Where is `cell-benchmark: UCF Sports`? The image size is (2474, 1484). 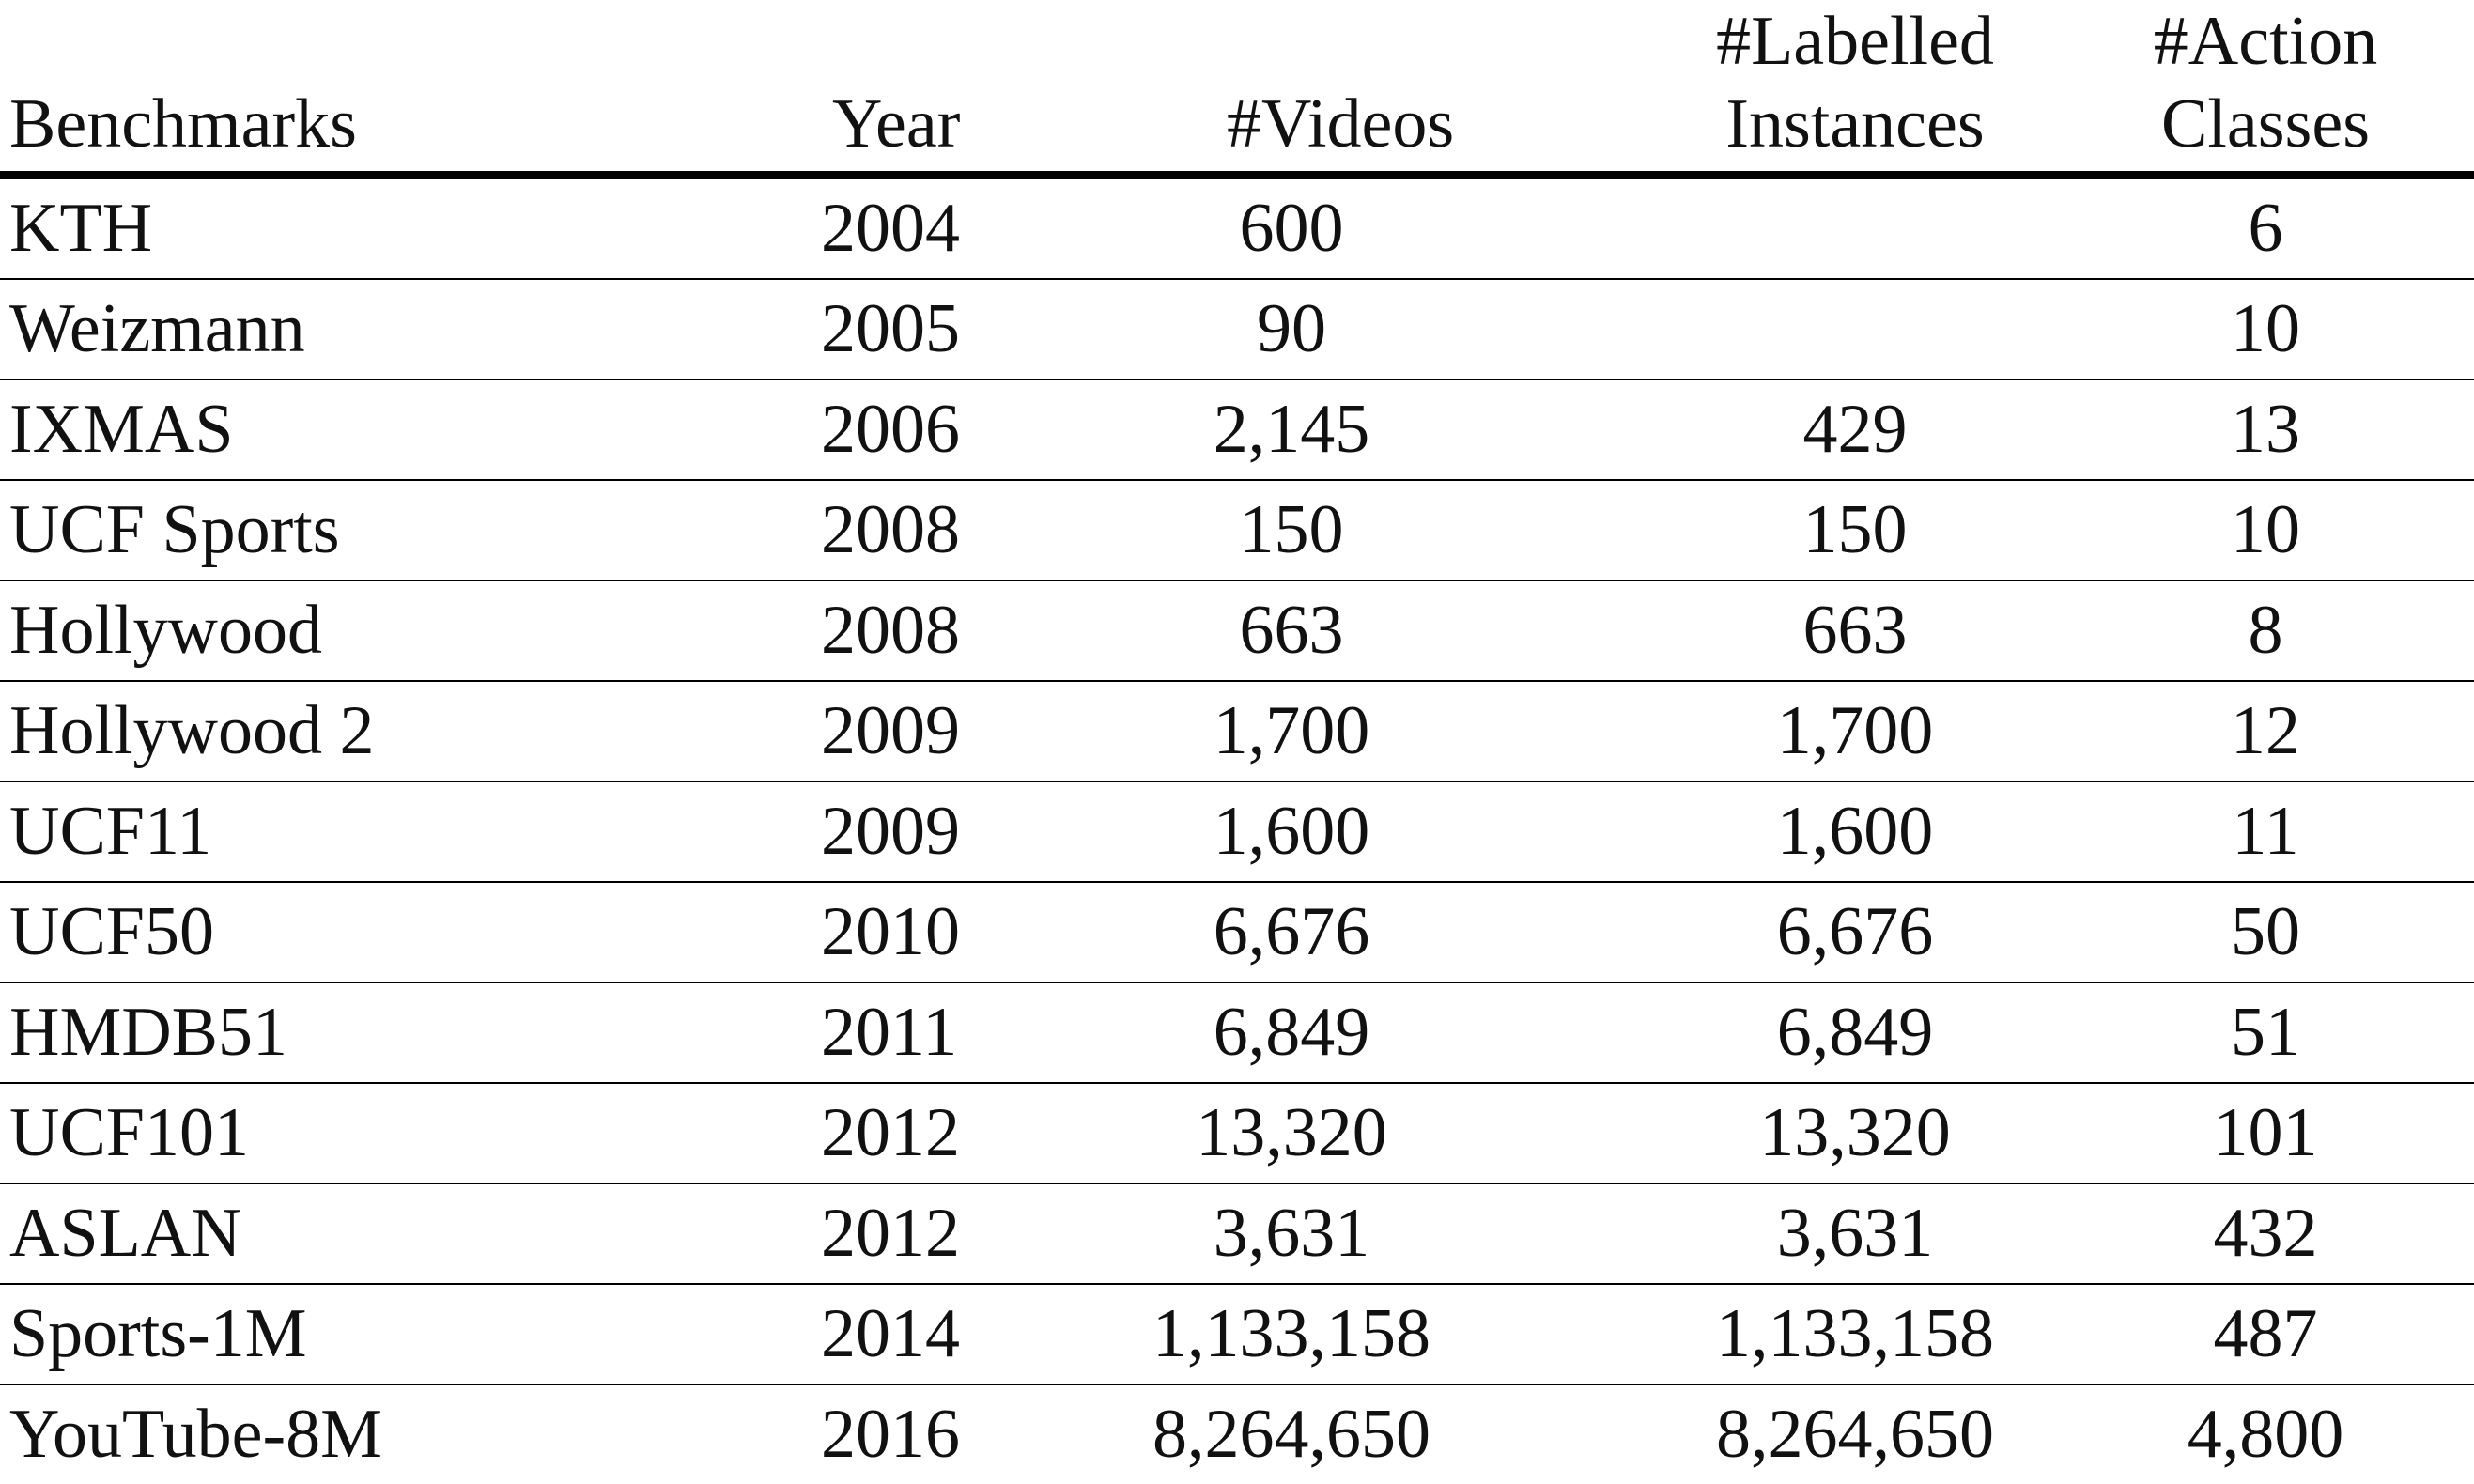
cell-benchmark: UCF Sports is located at coordinates (381, 530).